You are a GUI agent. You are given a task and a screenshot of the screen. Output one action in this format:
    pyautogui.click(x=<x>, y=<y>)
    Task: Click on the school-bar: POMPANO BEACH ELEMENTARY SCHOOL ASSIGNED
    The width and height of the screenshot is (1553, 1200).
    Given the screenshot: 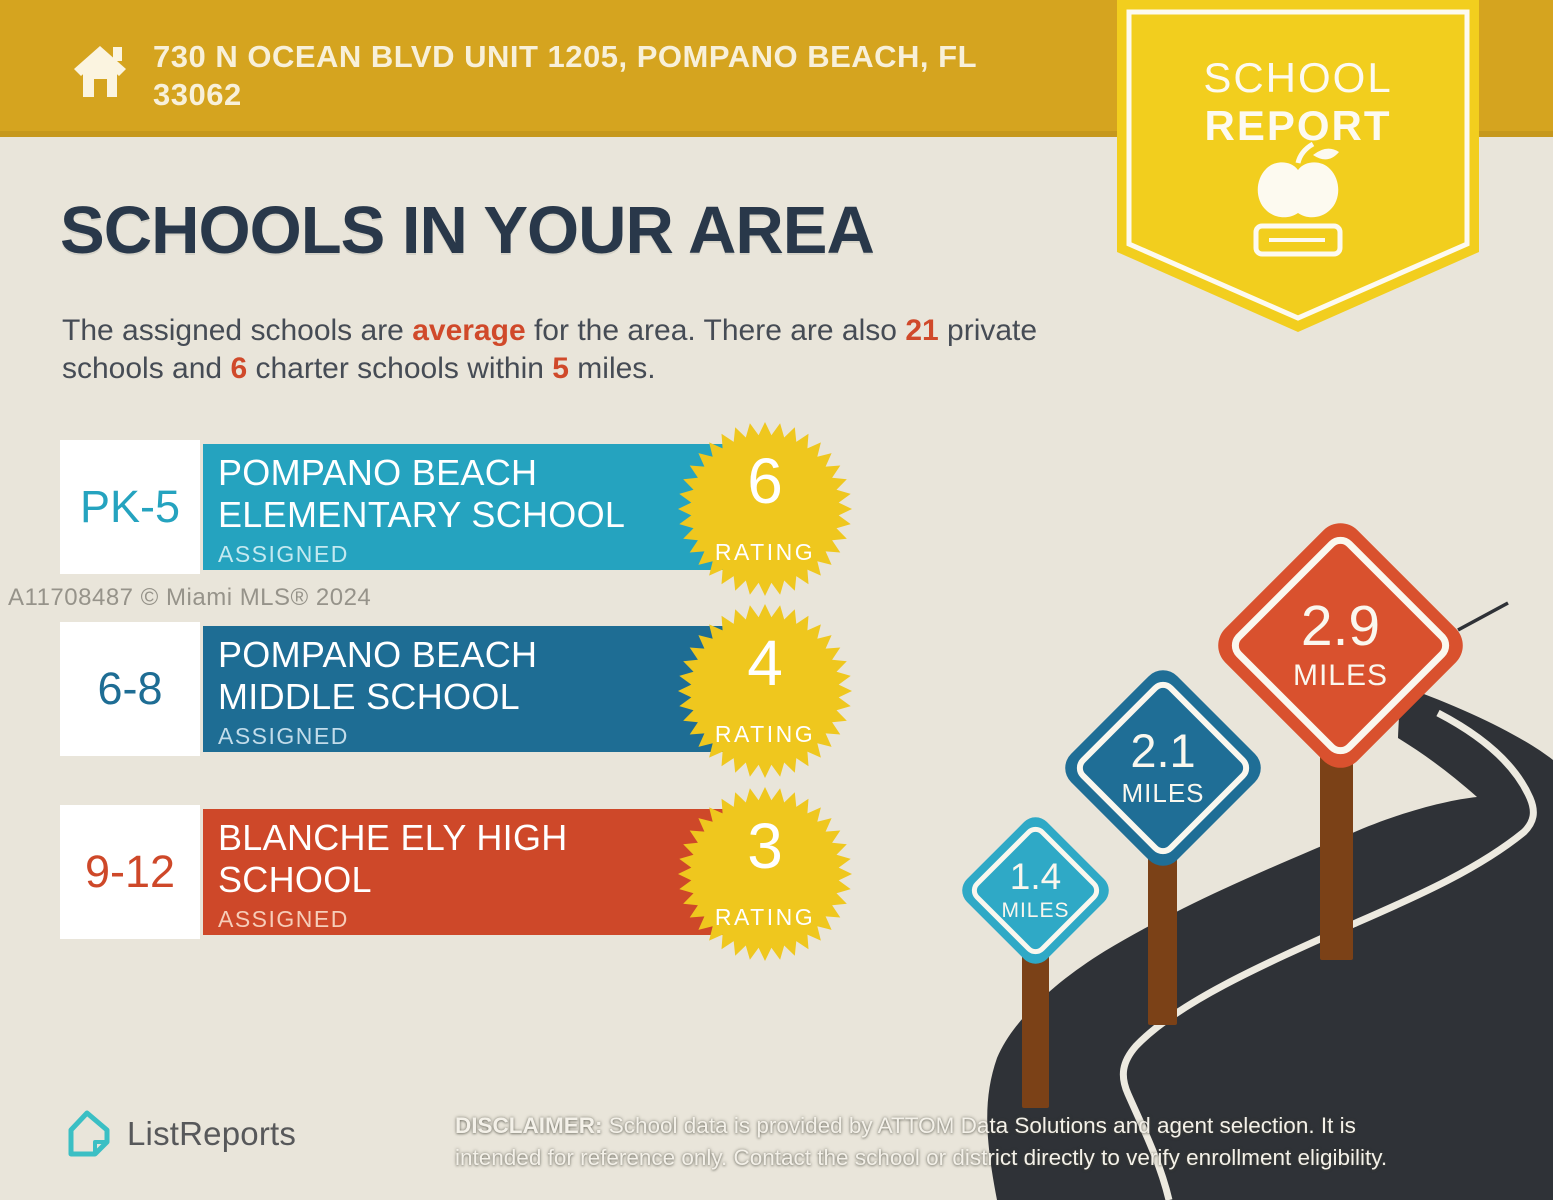 What is the action you would take?
    pyautogui.click(x=488, y=507)
    